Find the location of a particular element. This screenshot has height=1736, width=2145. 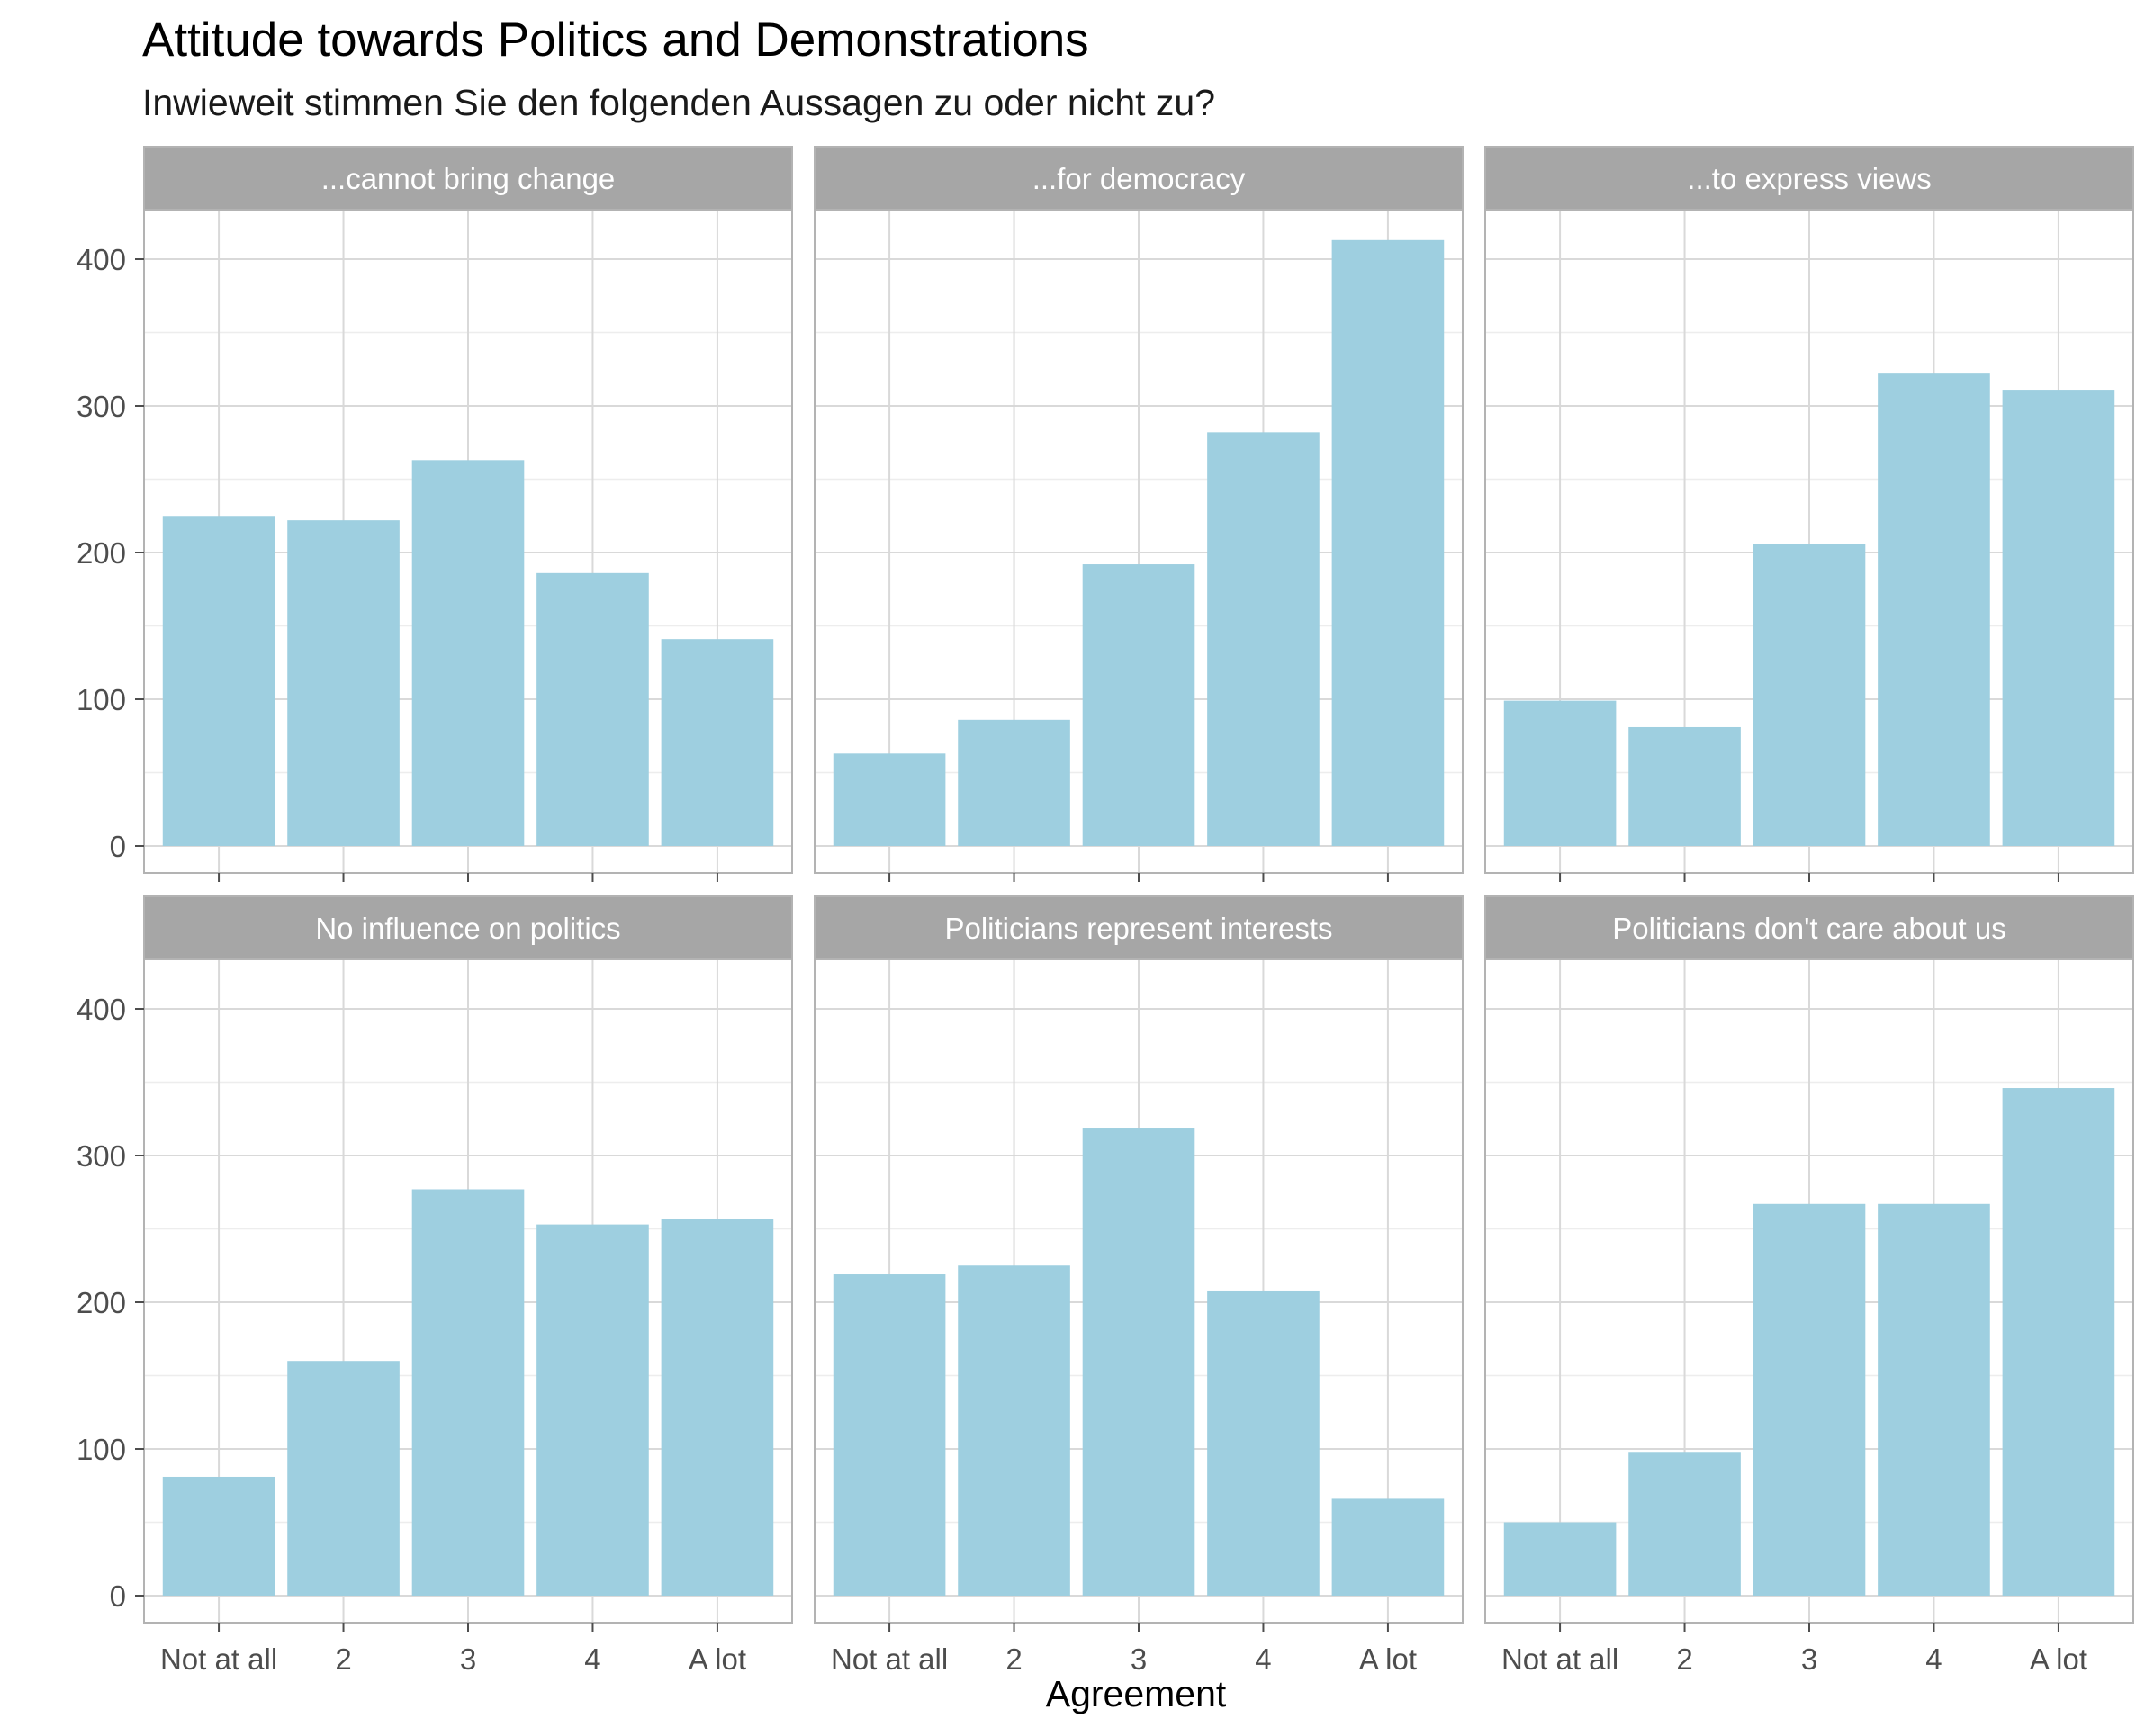

facet-panel: ...to express views is located at coordinates (1809, 514).